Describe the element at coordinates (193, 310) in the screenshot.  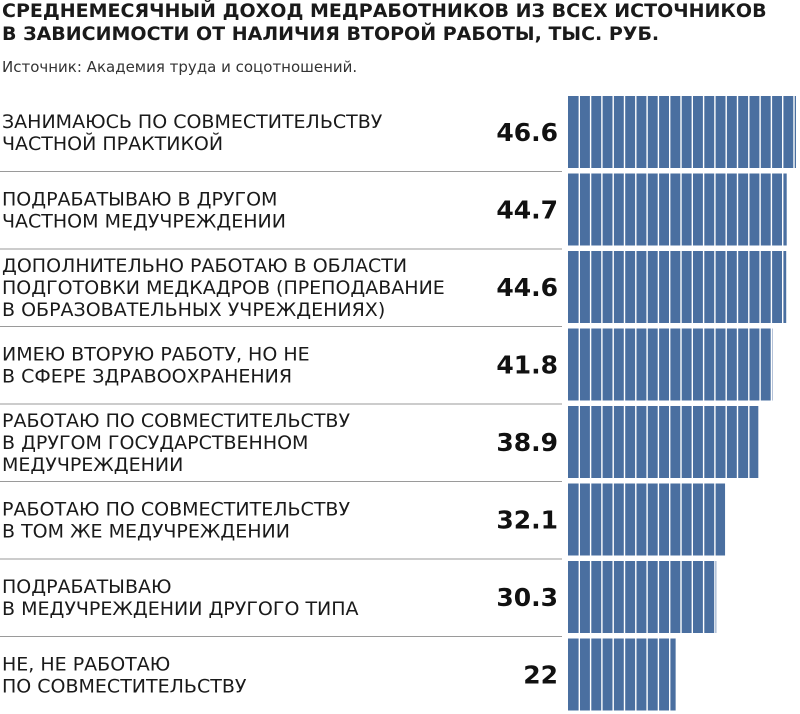
I see `category-label-line: В ОБРАЗОВАТЕЛЬНЫХ УЧРЕЖДЕНИЯХ)` at that location.